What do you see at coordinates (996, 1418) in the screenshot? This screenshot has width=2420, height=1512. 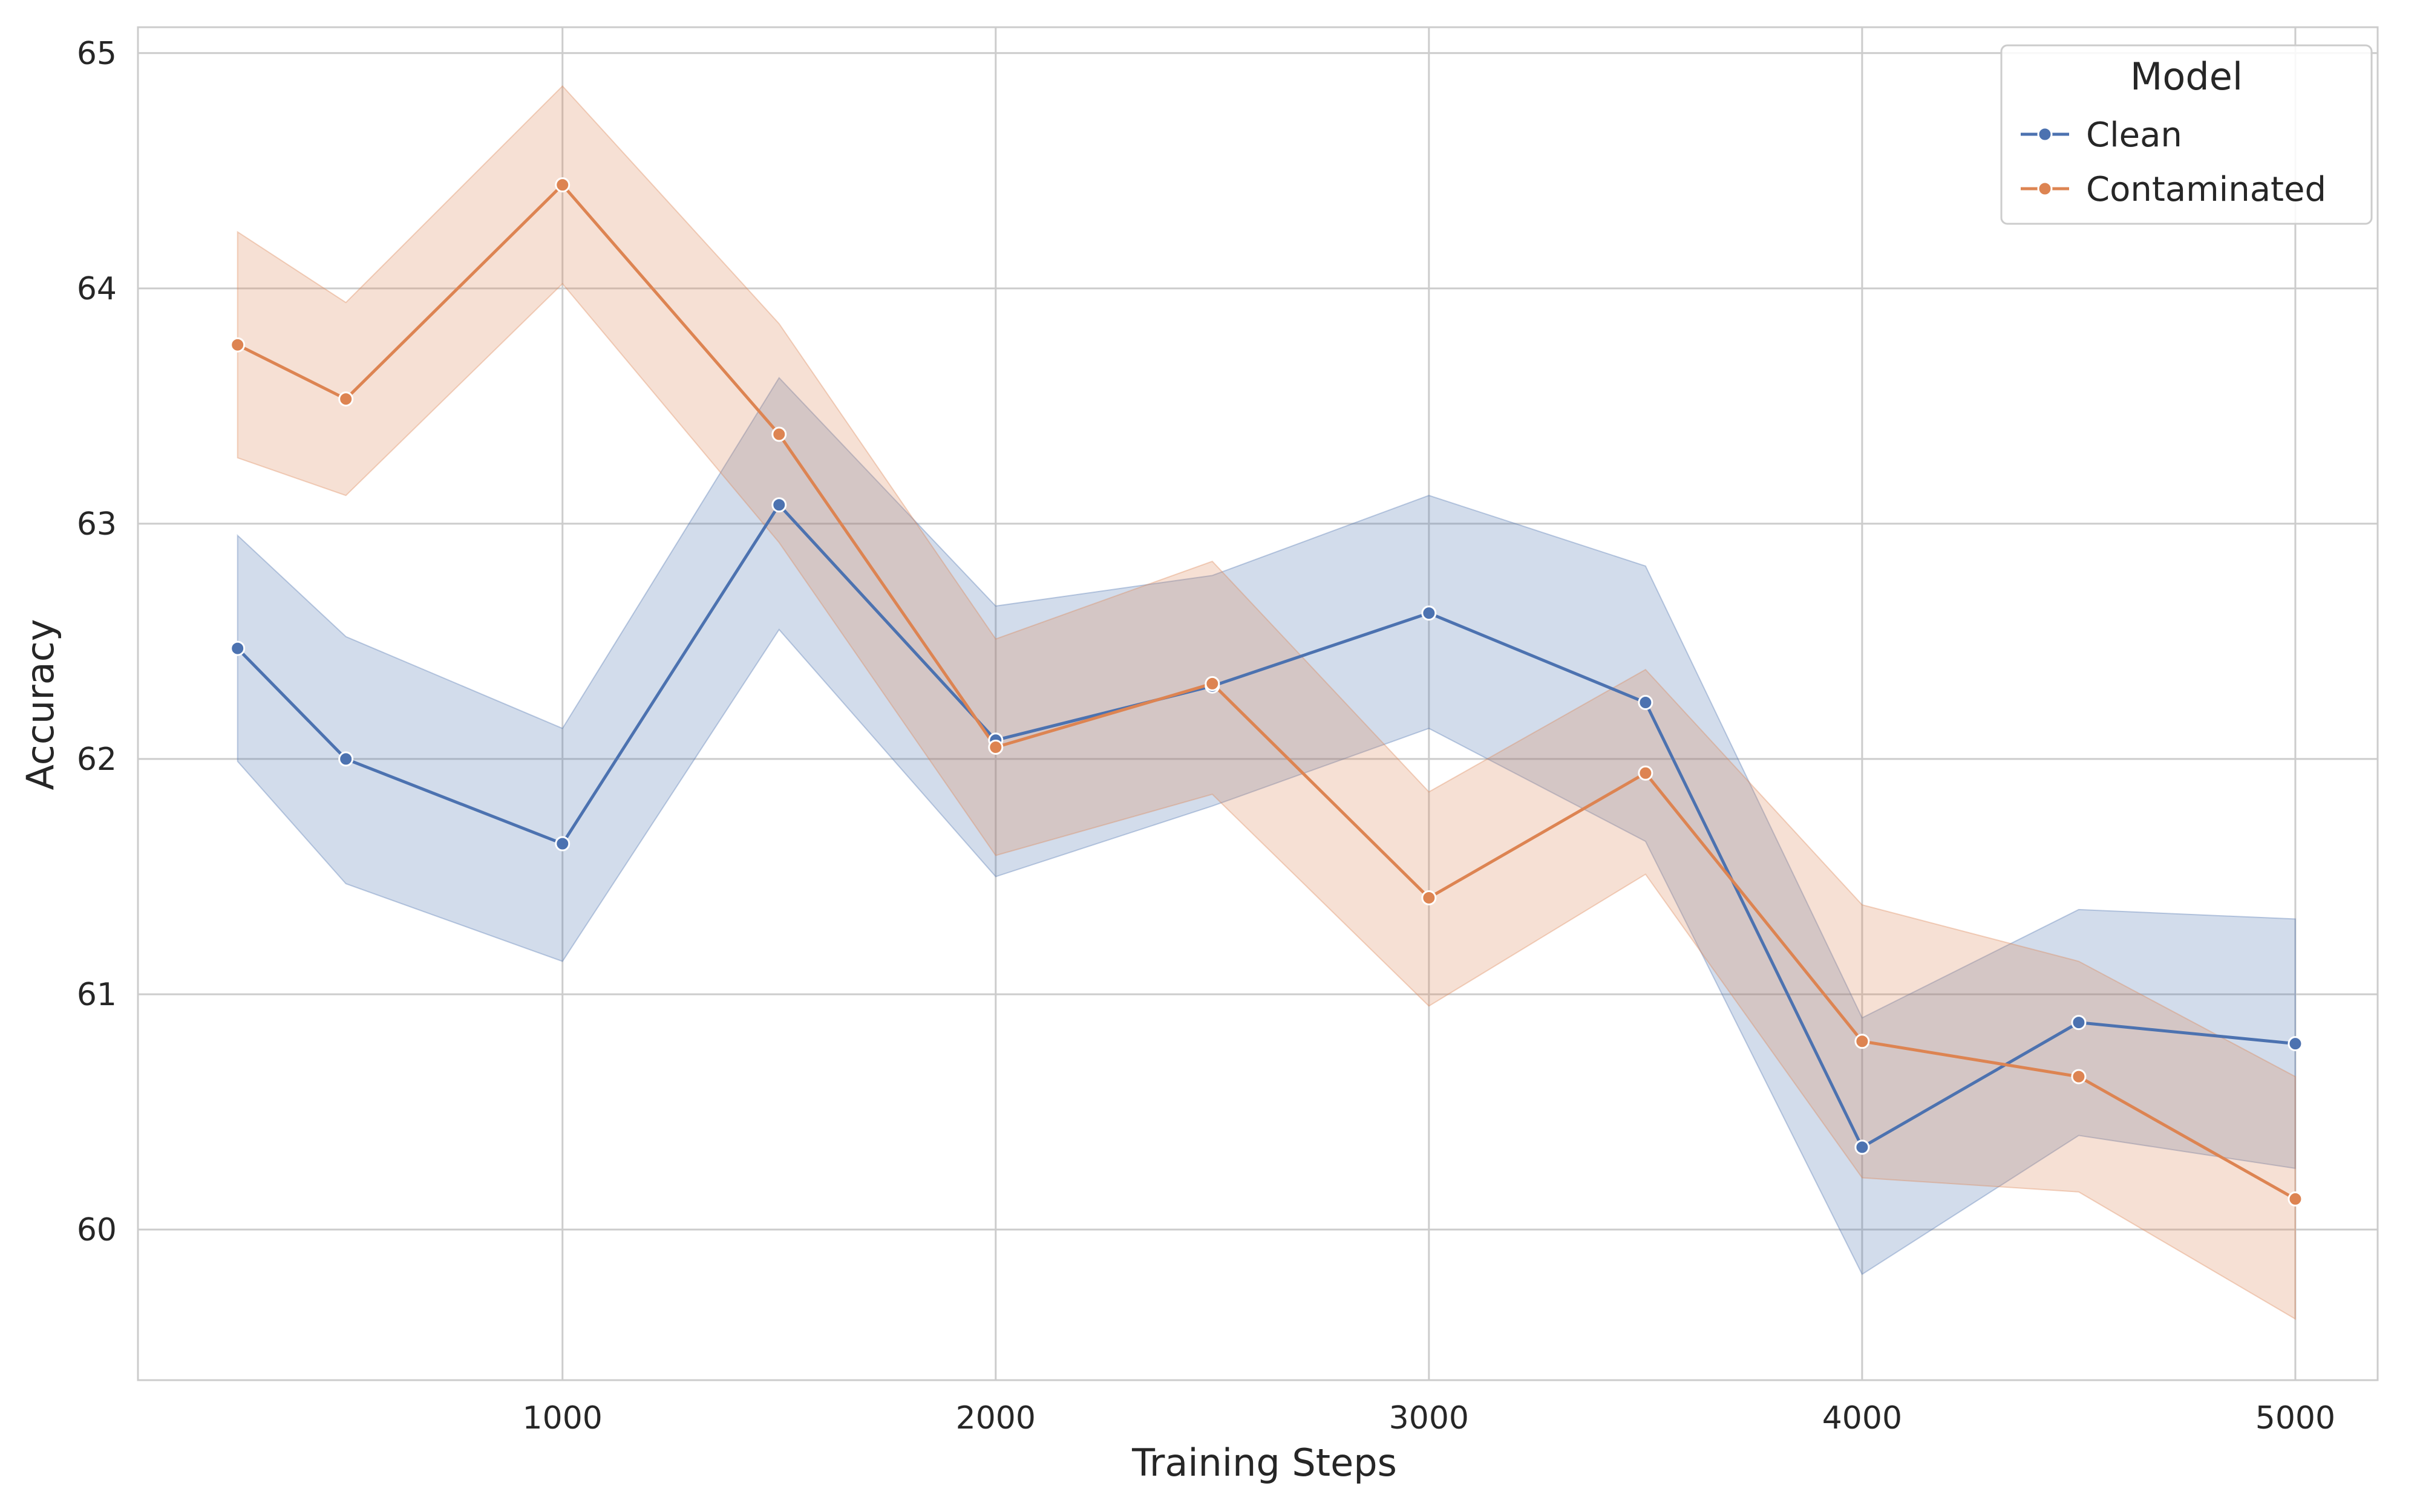 I see `x-tick-label: 2000` at bounding box center [996, 1418].